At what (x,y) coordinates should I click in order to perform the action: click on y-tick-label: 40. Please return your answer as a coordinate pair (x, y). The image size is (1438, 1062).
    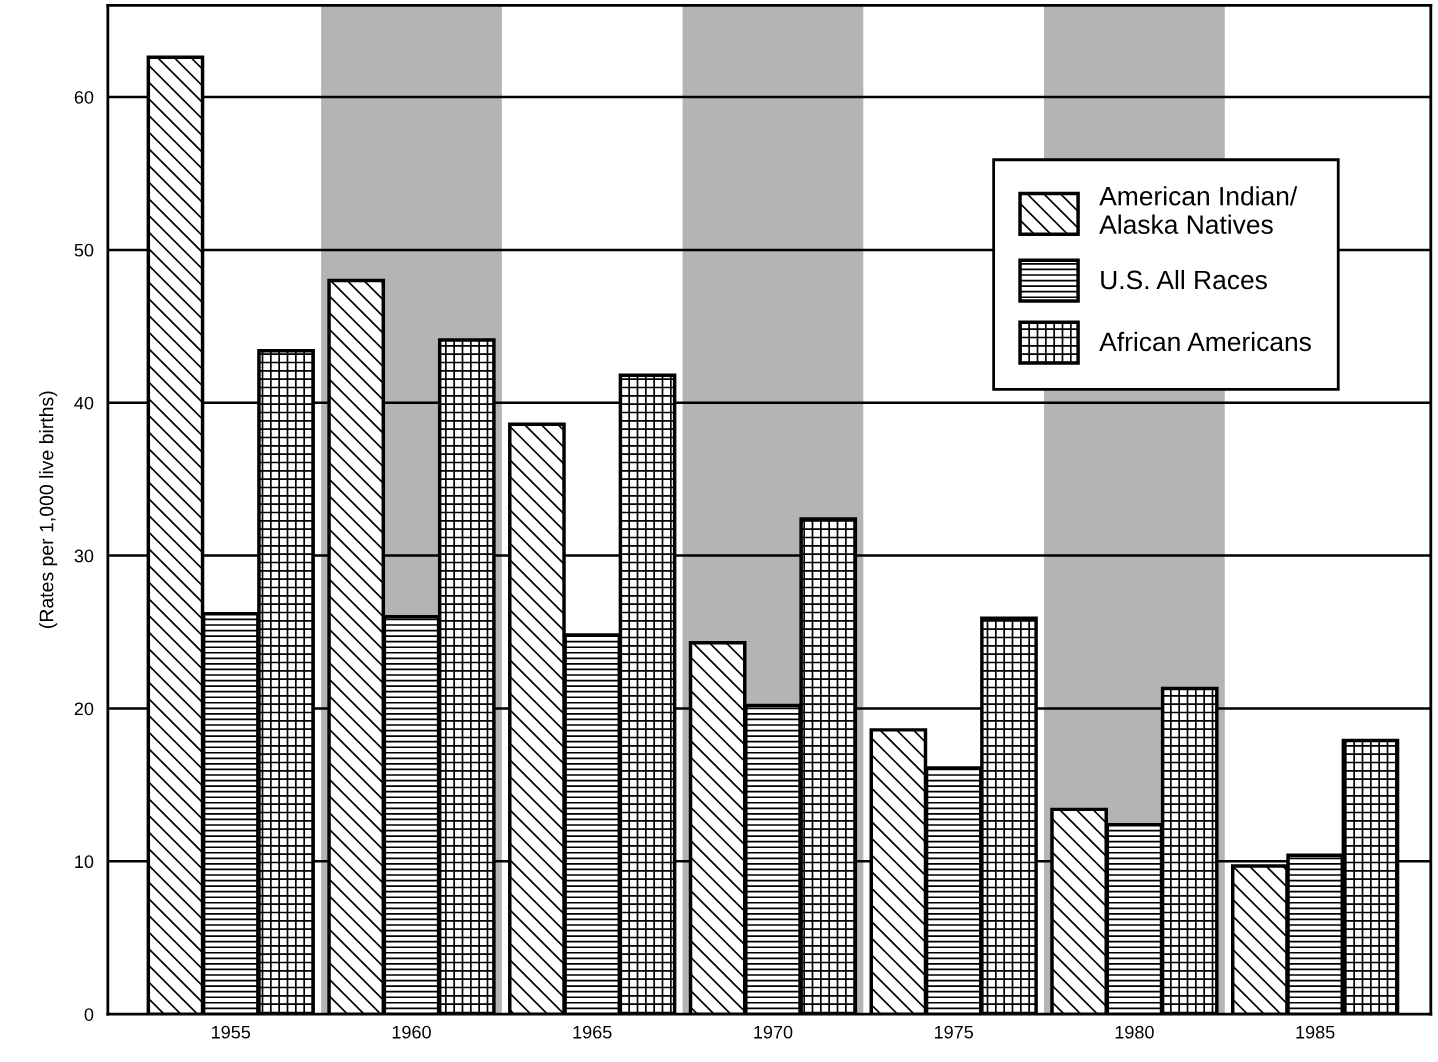
    Looking at the image, I should click on (84, 403).